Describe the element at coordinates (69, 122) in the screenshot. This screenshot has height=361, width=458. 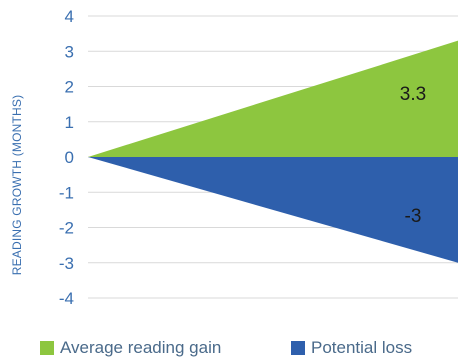
I see `y-tick-label: 1` at that location.